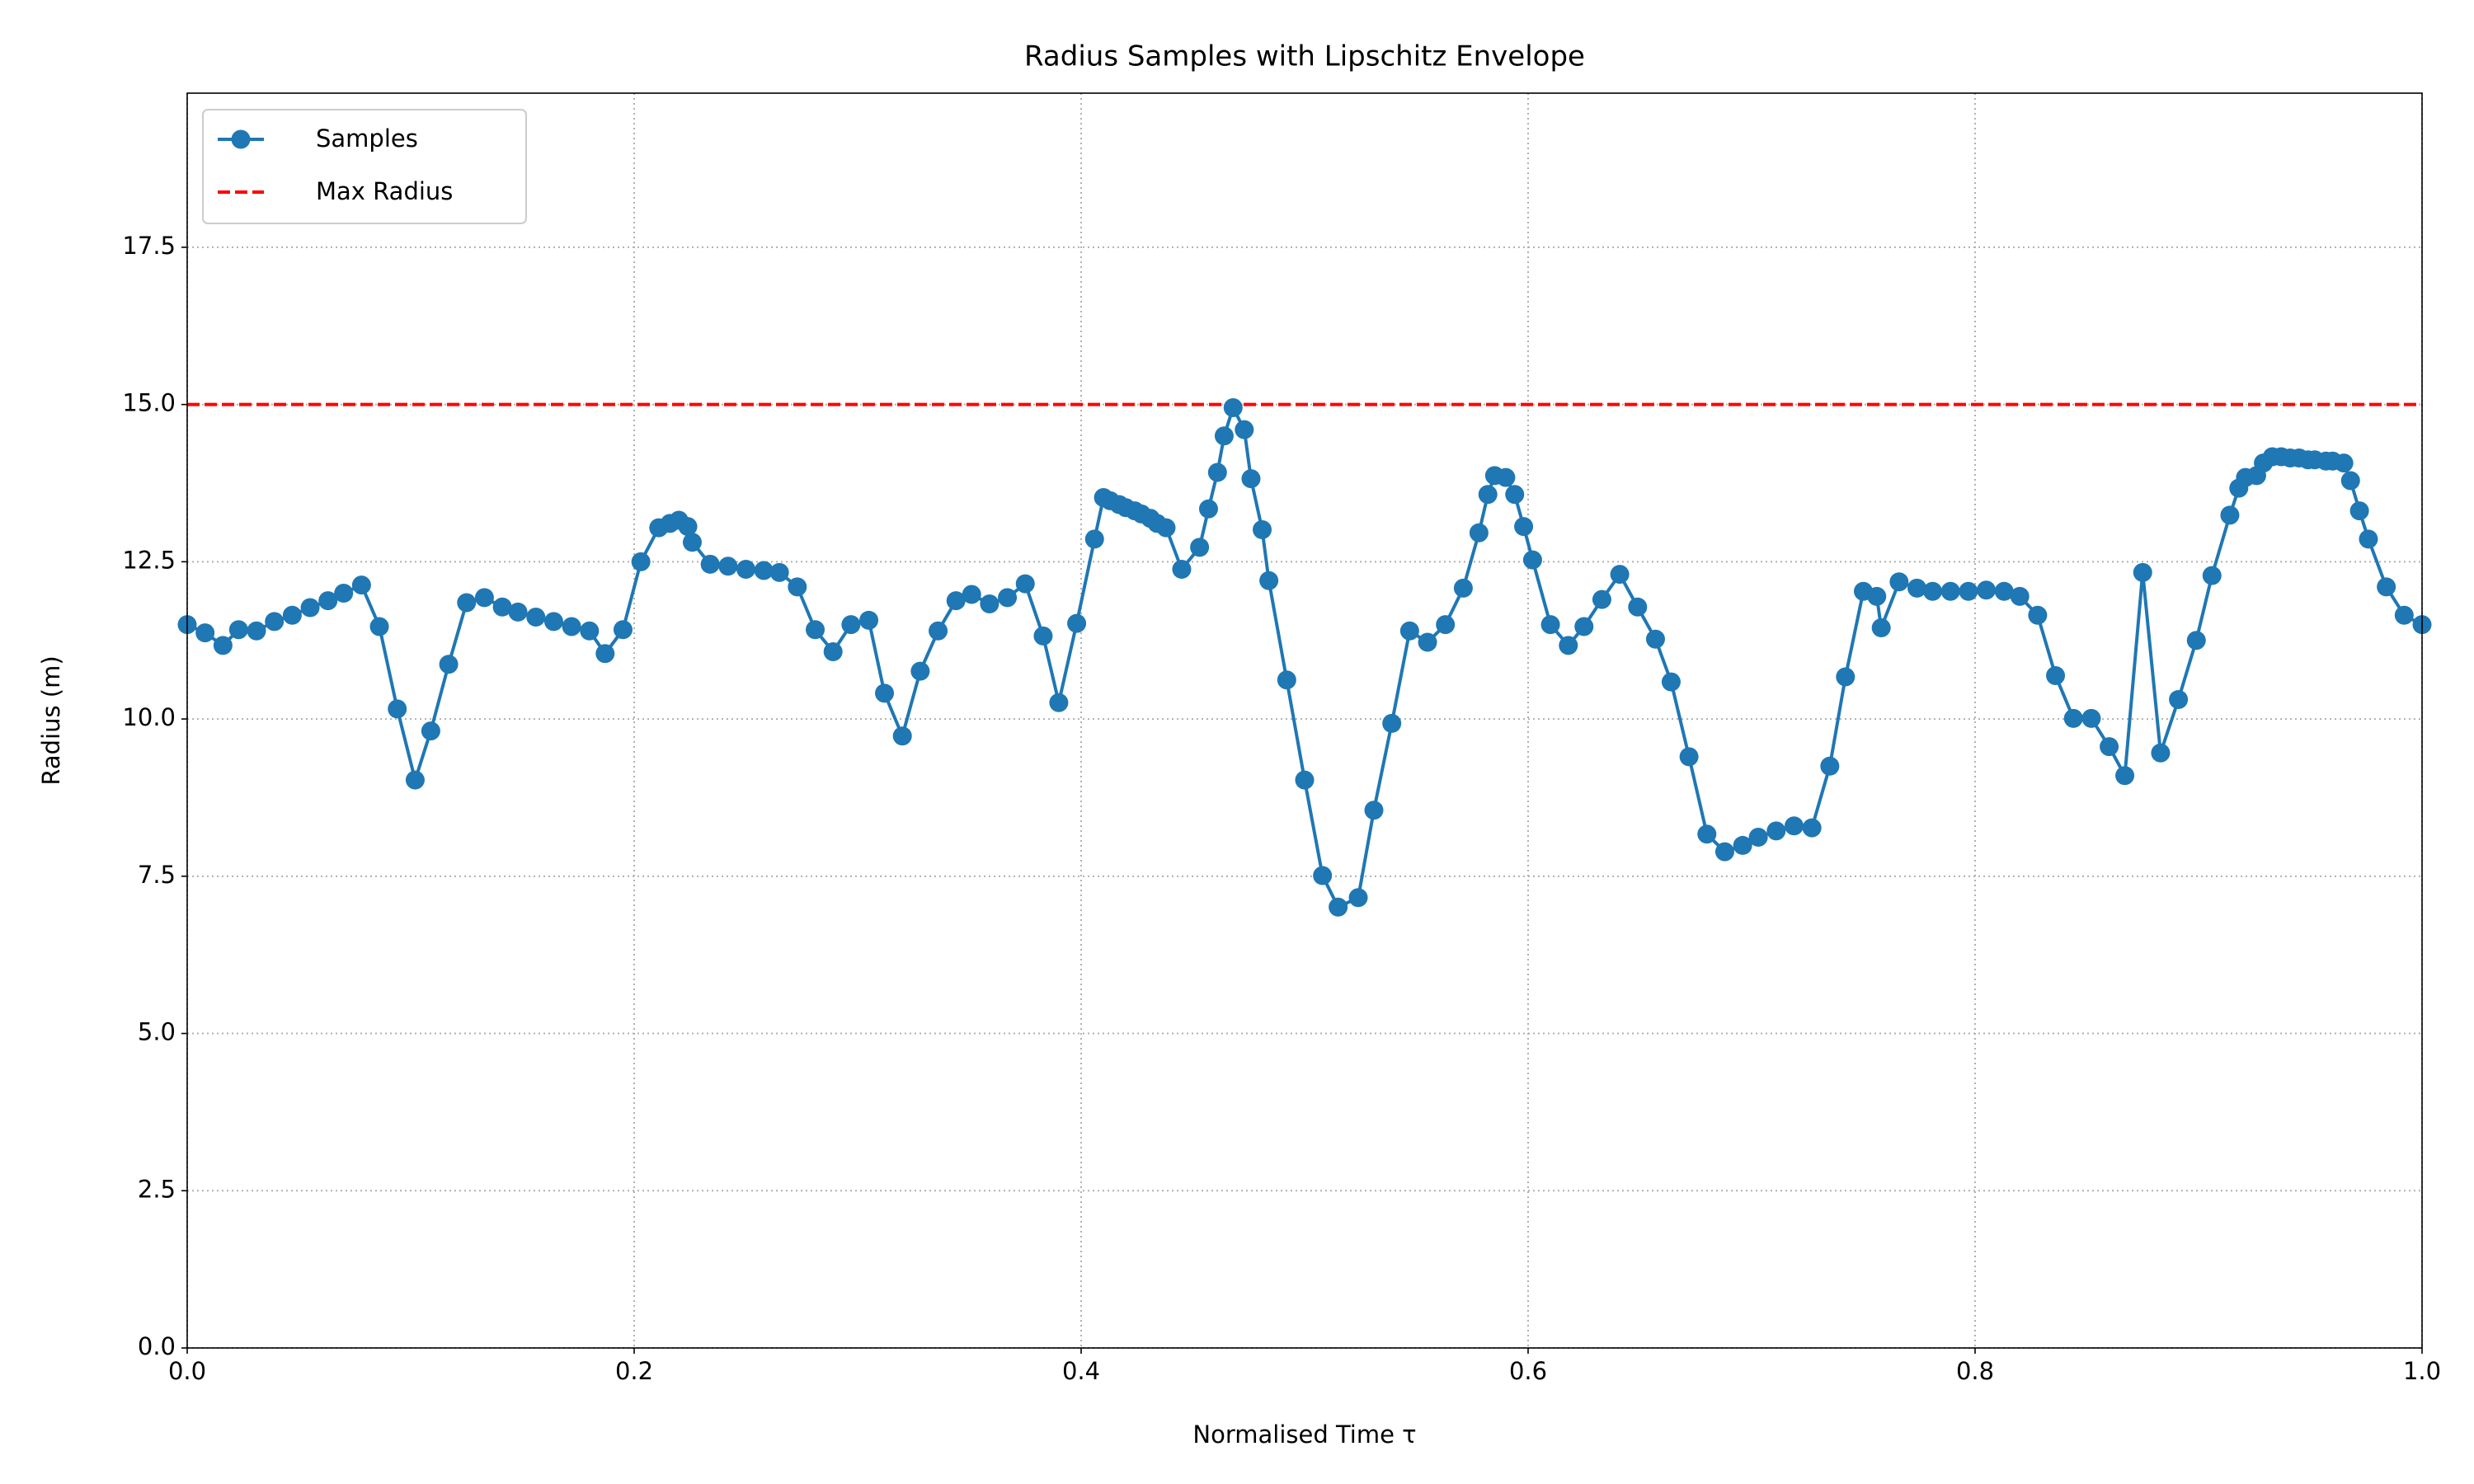  Describe the element at coordinates (51, 720) in the screenshot. I see `y-axis-label: Radius (m)` at that location.